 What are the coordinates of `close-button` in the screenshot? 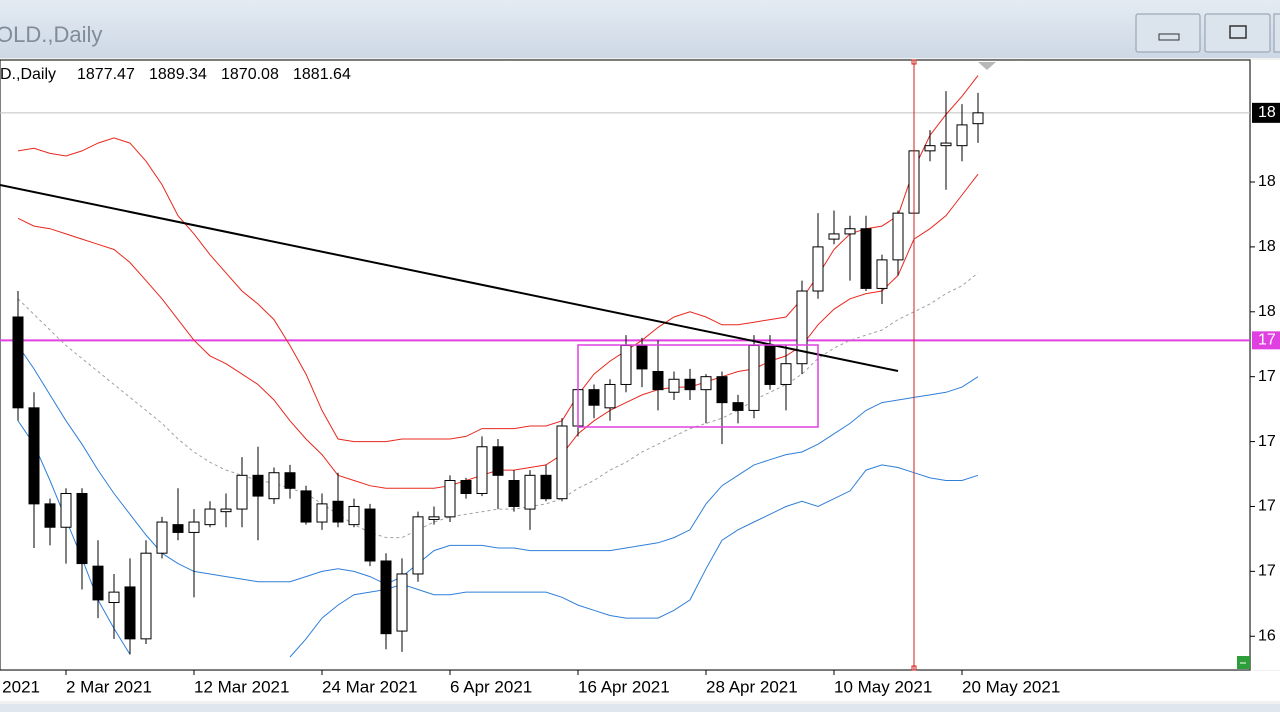 It's located at (1276, 33).